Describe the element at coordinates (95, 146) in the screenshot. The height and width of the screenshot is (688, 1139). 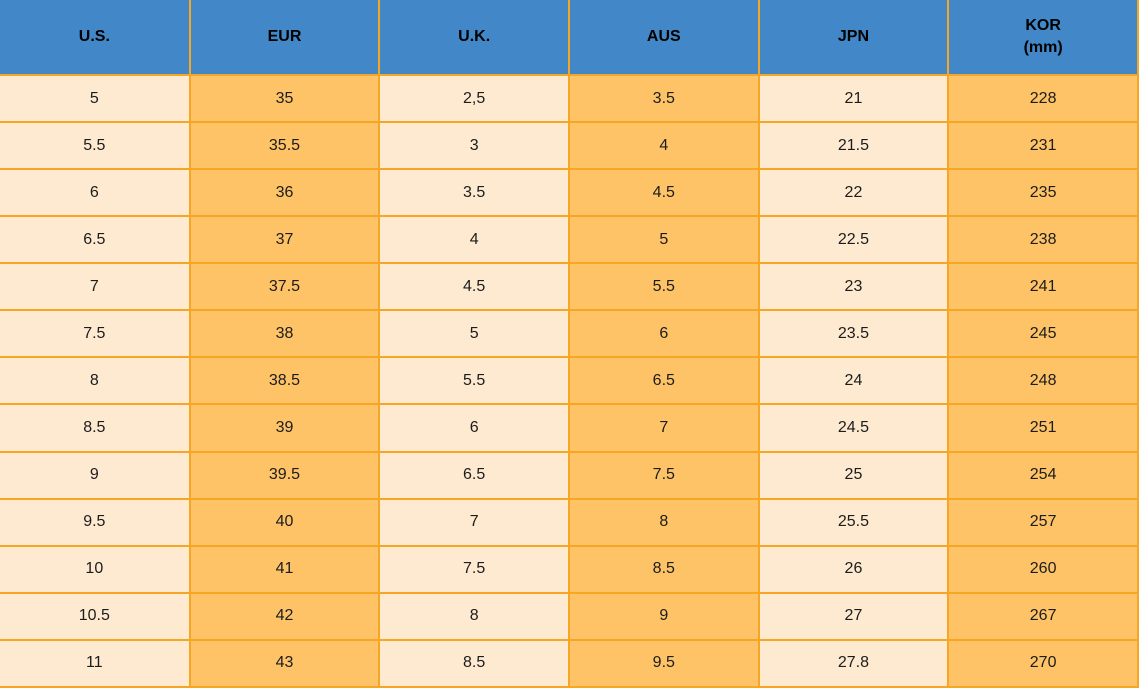
I see `cell-us: 5.5` at that location.